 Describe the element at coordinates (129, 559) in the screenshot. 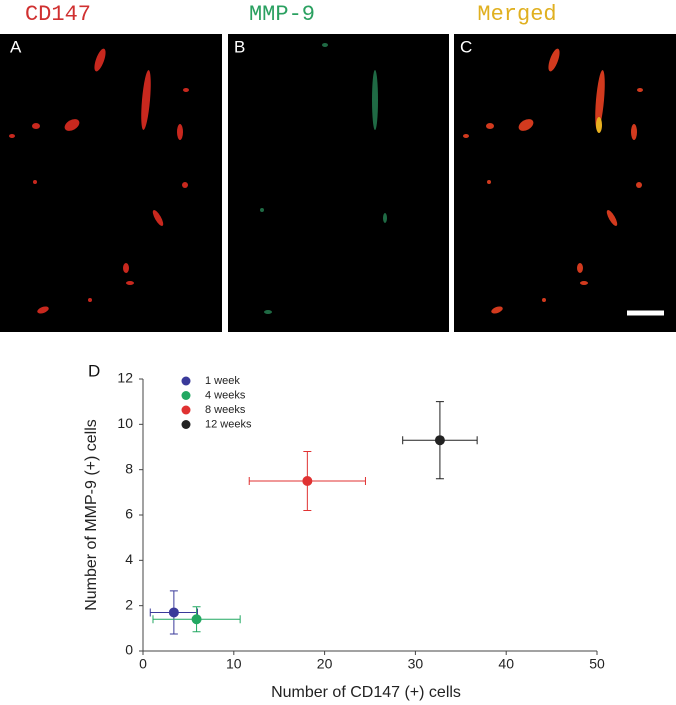

I see `y-tick-label: 4` at that location.